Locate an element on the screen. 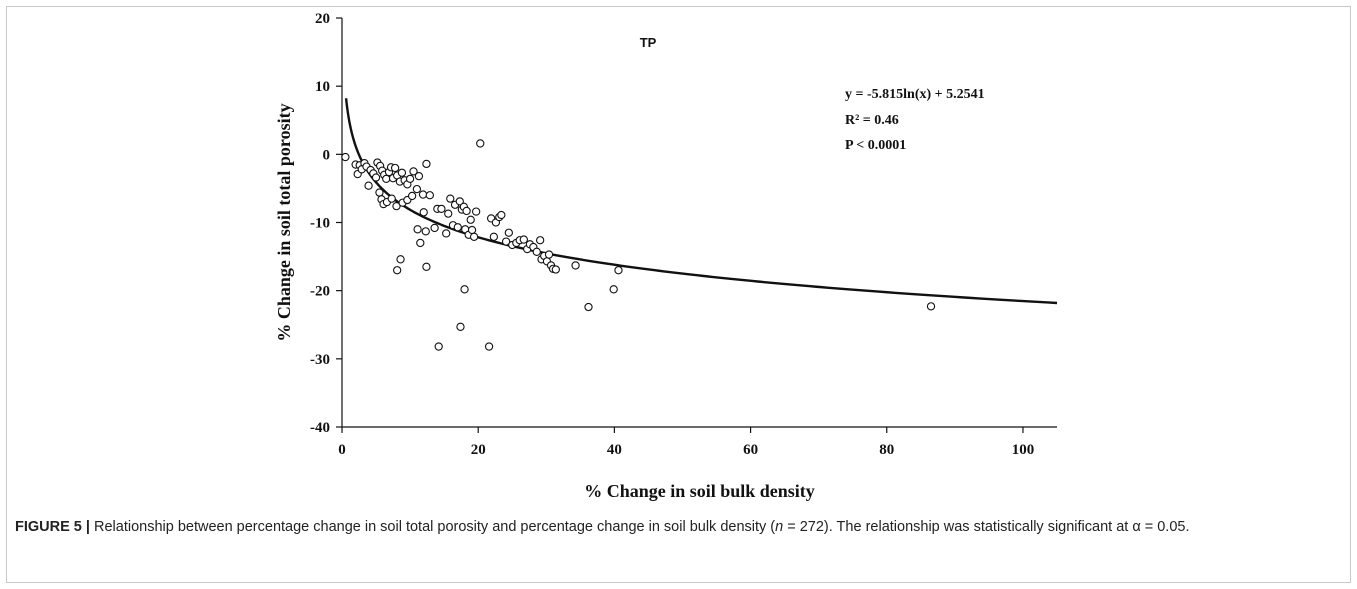 The height and width of the screenshot is (589, 1357). x-tick-label: 60 is located at coordinates (750, 450).